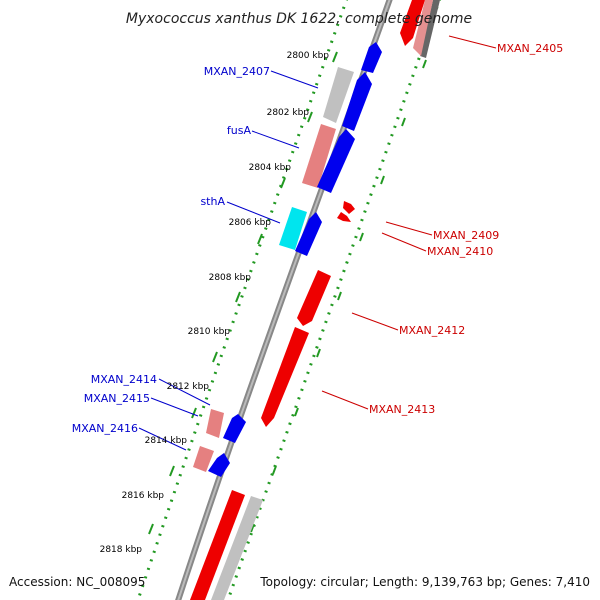 The width and height of the screenshot is (600, 600). Describe the element at coordinates (460, 251) in the screenshot. I see `gene-label-mxan-2410: MXAN_2410` at that location.